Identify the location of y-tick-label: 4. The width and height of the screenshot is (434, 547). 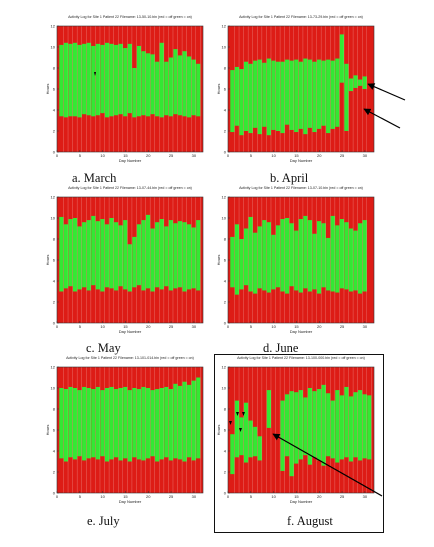
(225, 280).